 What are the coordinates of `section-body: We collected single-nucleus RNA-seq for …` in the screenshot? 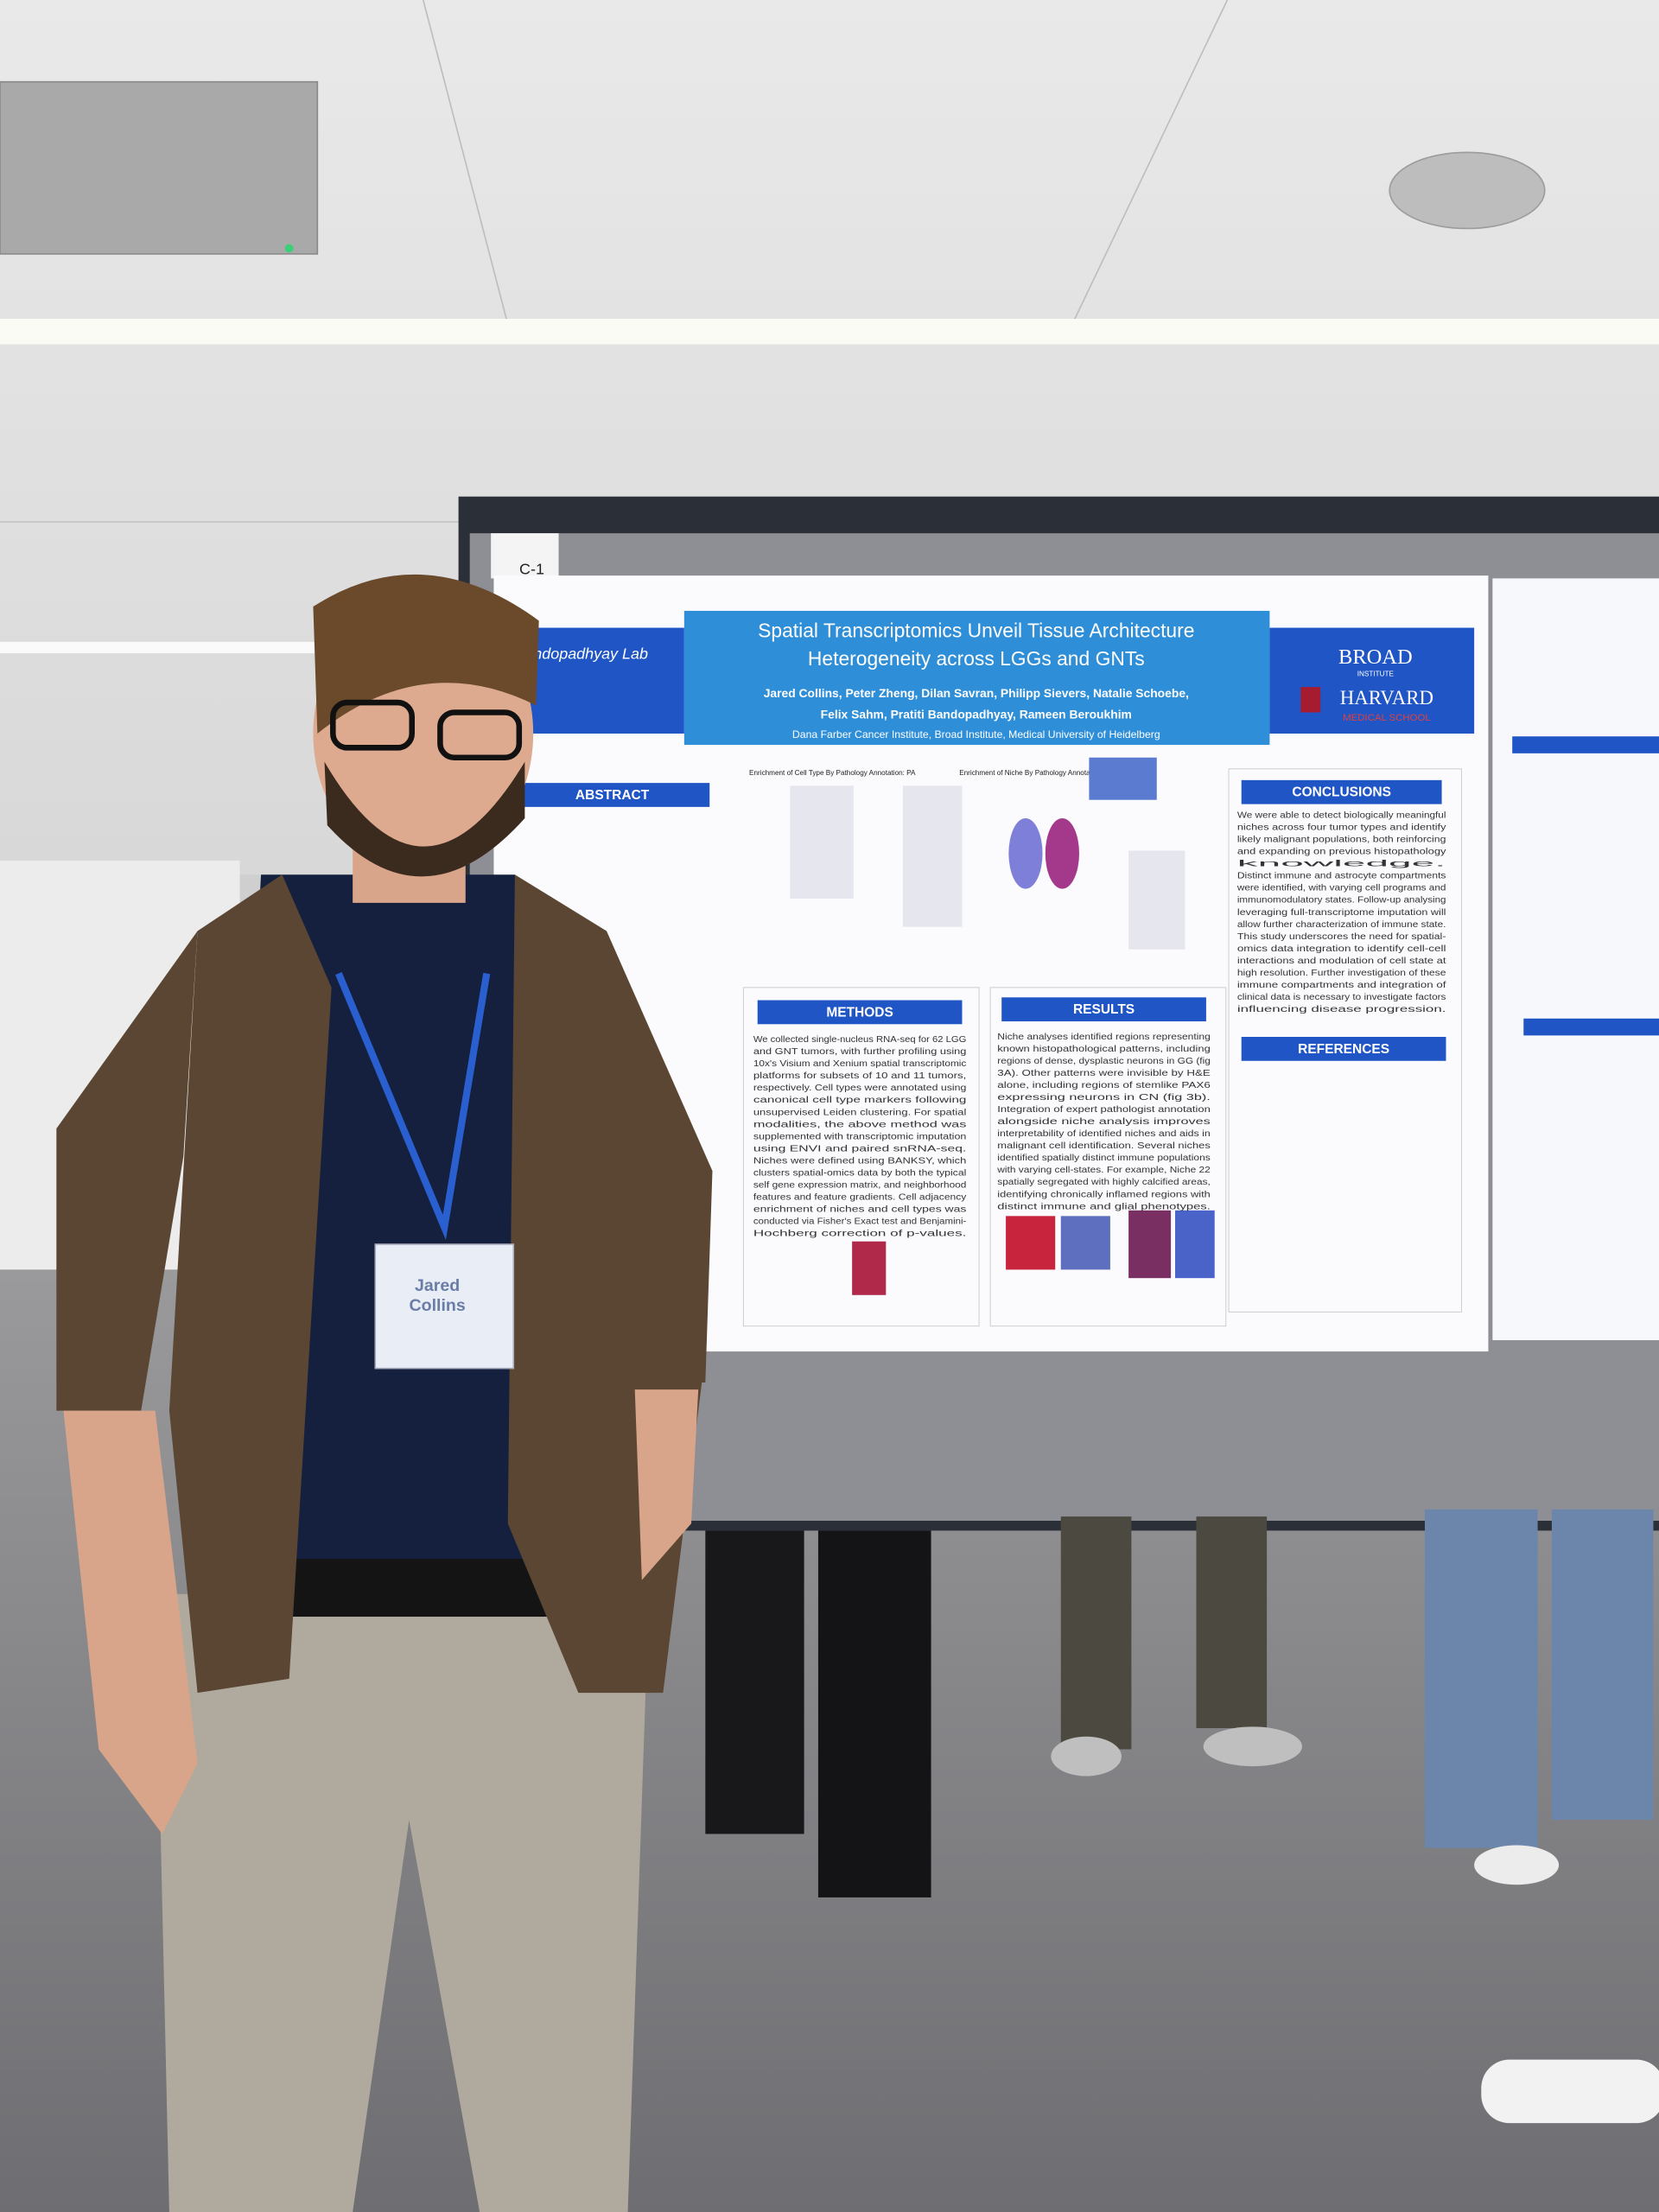 It's located at (860, 1040).